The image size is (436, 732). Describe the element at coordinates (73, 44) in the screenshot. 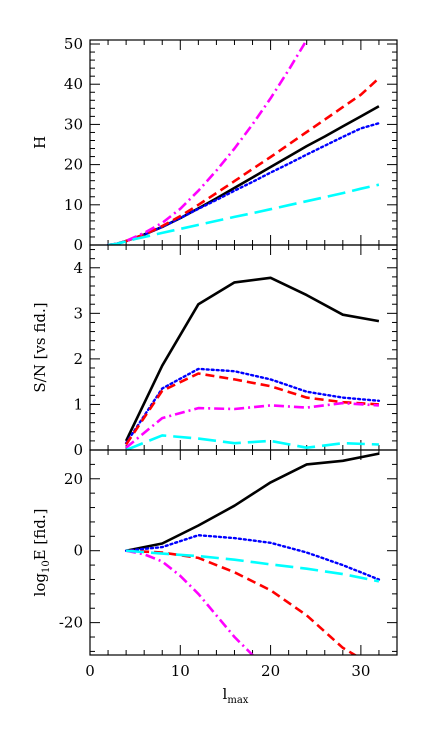

I see `y-tick-label: 50` at that location.